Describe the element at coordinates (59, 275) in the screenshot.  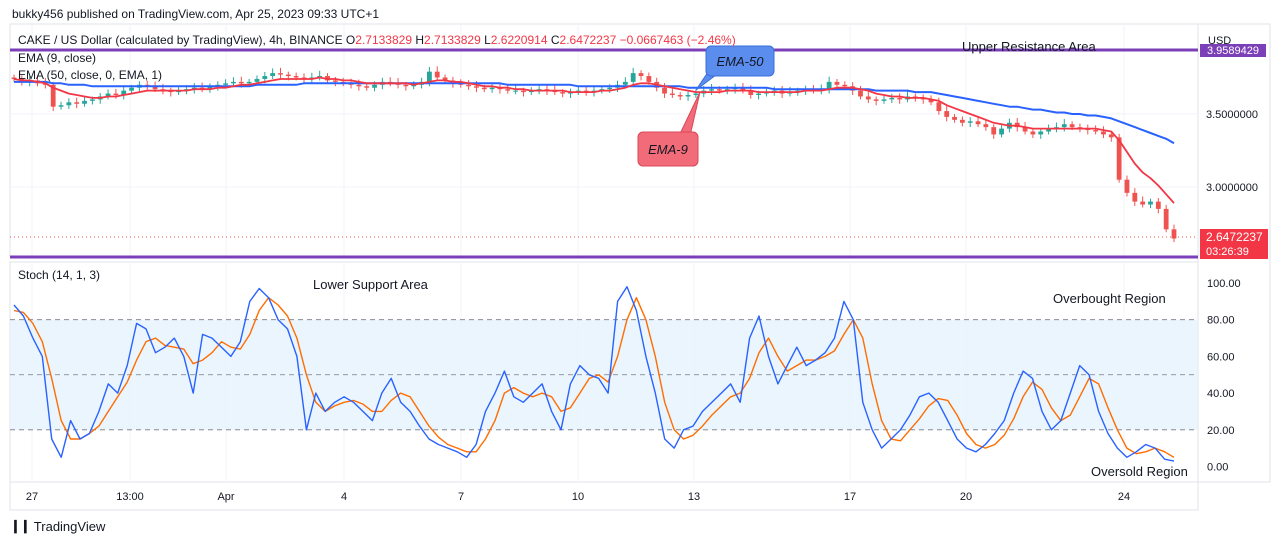
I see `stoch-legend: Stoch (14, 1, 3)` at that location.